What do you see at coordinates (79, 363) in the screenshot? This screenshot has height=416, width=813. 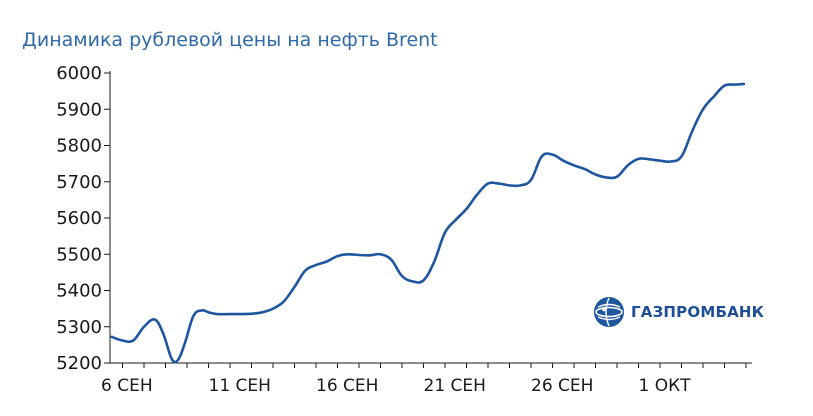 I see `y-tick-label: 5200` at bounding box center [79, 363].